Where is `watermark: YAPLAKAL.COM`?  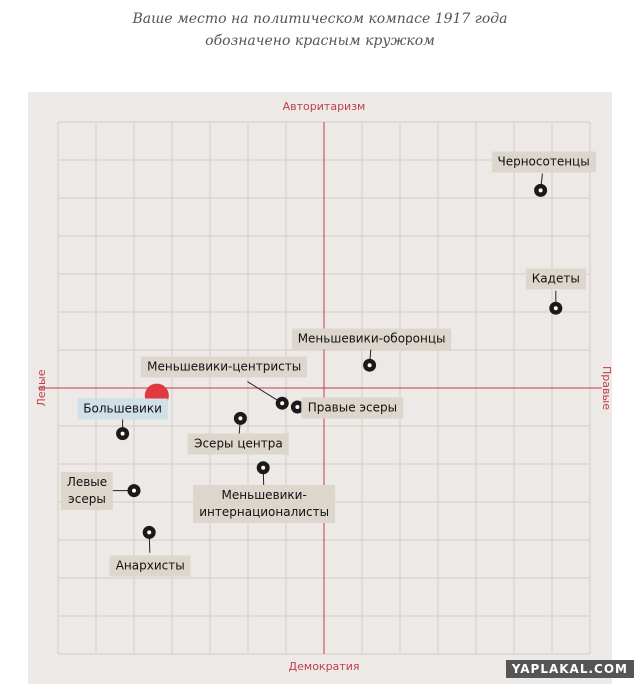
watermark: YAPLAKAL.COM is located at coordinates (569, 669).